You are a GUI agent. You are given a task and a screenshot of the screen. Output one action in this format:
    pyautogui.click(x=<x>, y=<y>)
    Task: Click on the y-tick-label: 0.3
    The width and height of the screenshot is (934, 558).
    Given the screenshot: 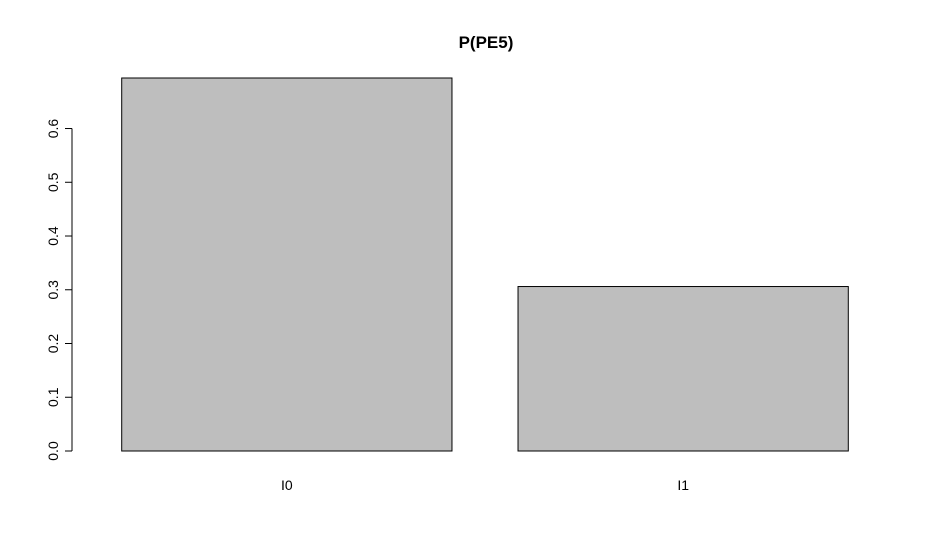 What is the action you would take?
    pyautogui.click(x=53, y=290)
    